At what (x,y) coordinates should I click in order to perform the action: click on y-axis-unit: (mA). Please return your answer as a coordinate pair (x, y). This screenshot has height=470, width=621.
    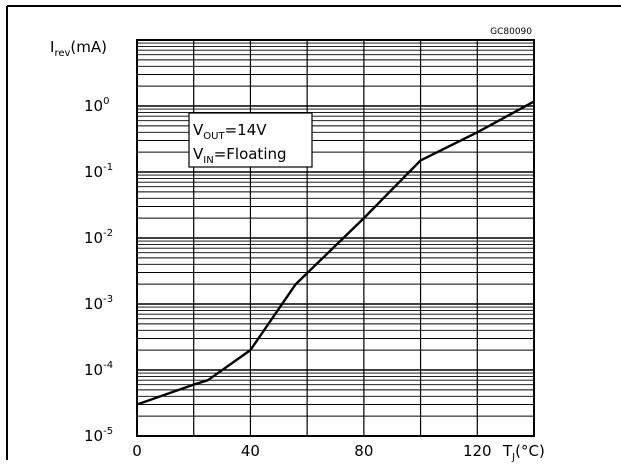
    Looking at the image, I should click on (88, 47).